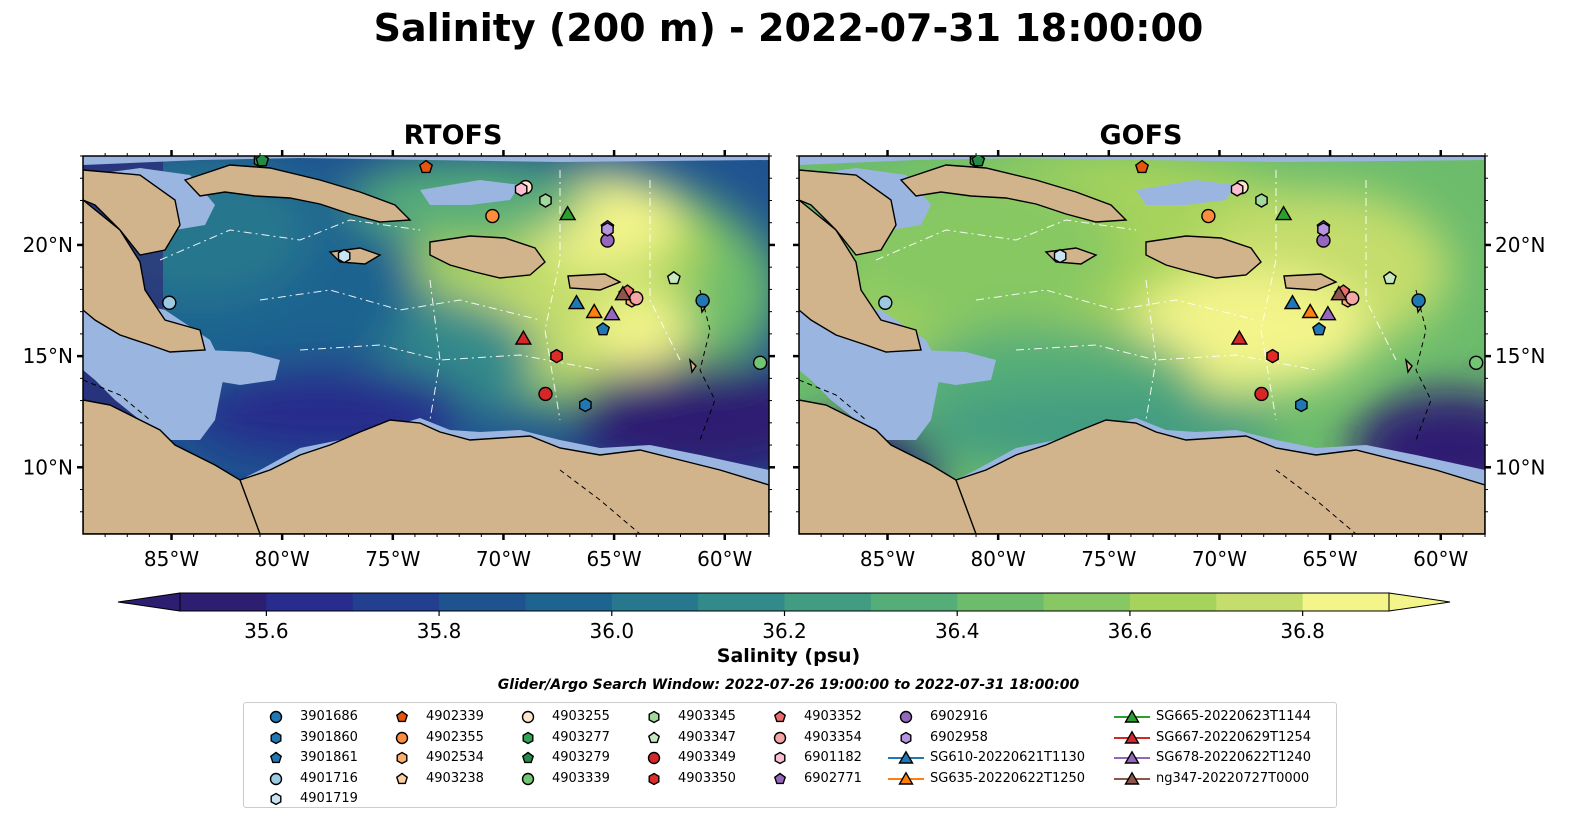 The height and width of the screenshot is (826, 1577). I want to click on legend-label: 4902534, so click(455, 757).